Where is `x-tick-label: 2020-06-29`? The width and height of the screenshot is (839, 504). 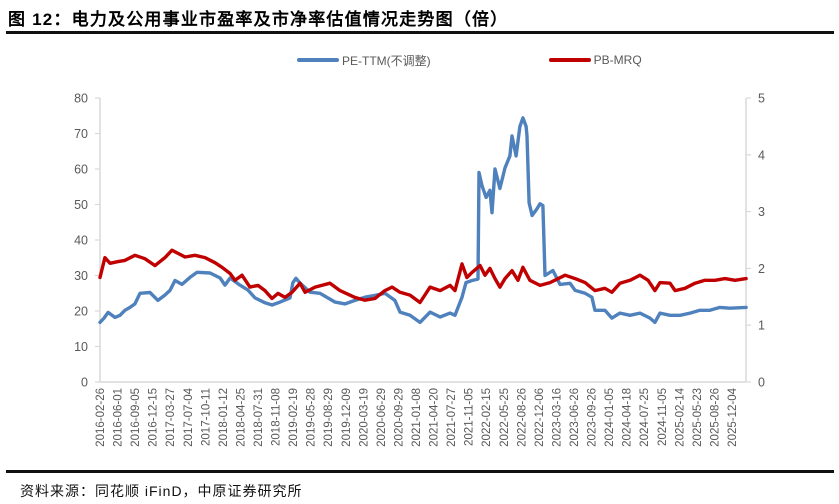 x-tick-label: 2020-06-29 is located at coordinates (382, 417).